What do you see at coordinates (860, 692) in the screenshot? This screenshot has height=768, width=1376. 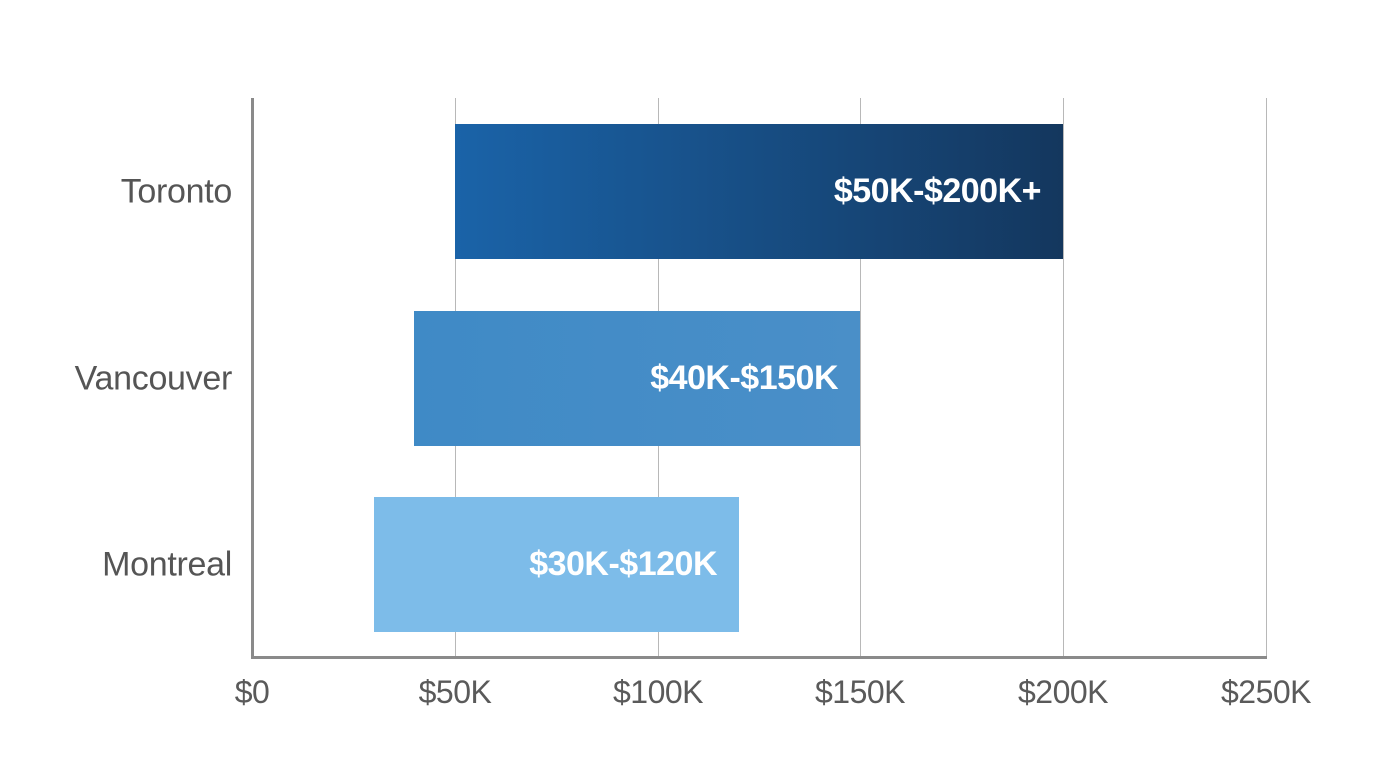 I see `x-tick-label: $150K` at bounding box center [860, 692].